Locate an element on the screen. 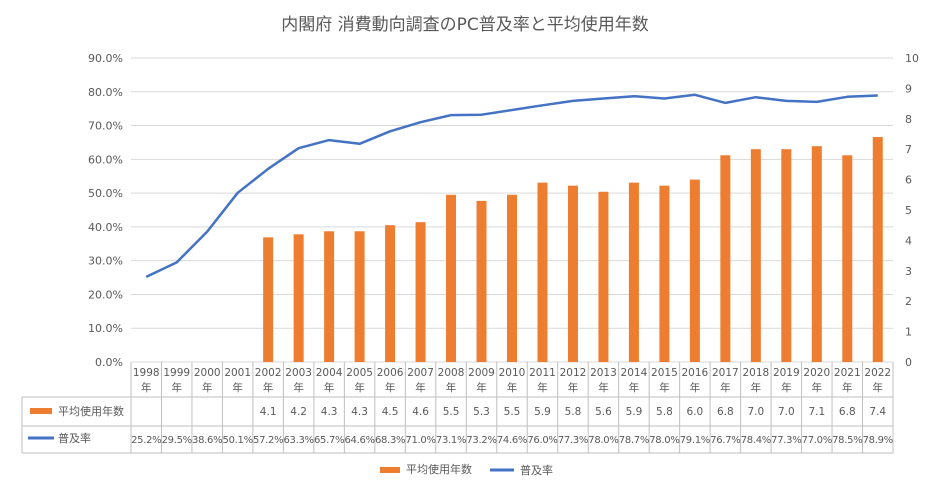 This screenshot has height=492, width=930. category-label: 2016 年 is located at coordinates (695, 380).